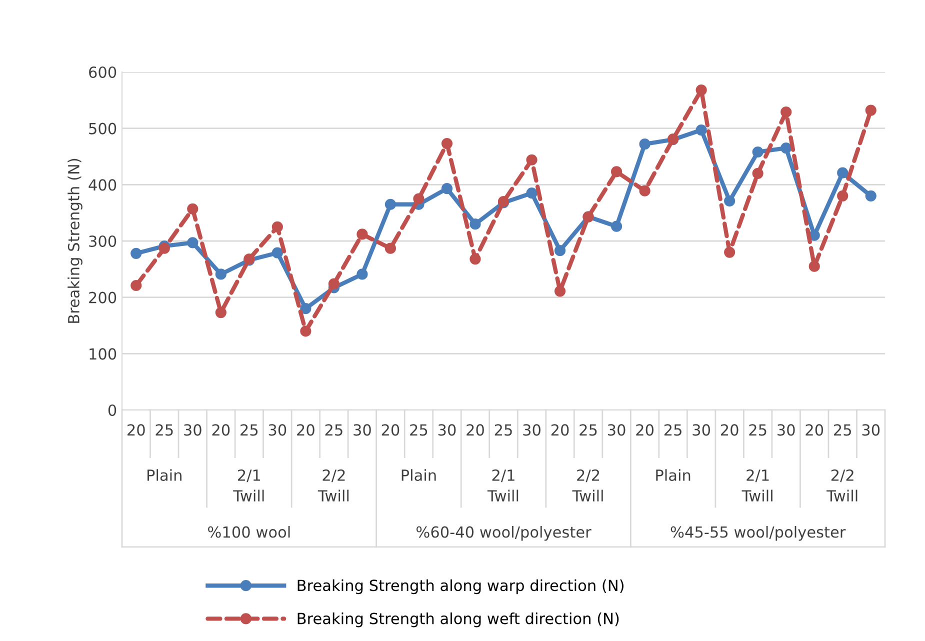  I want to click on text: %45-55 wool/polyester, so click(758, 533).